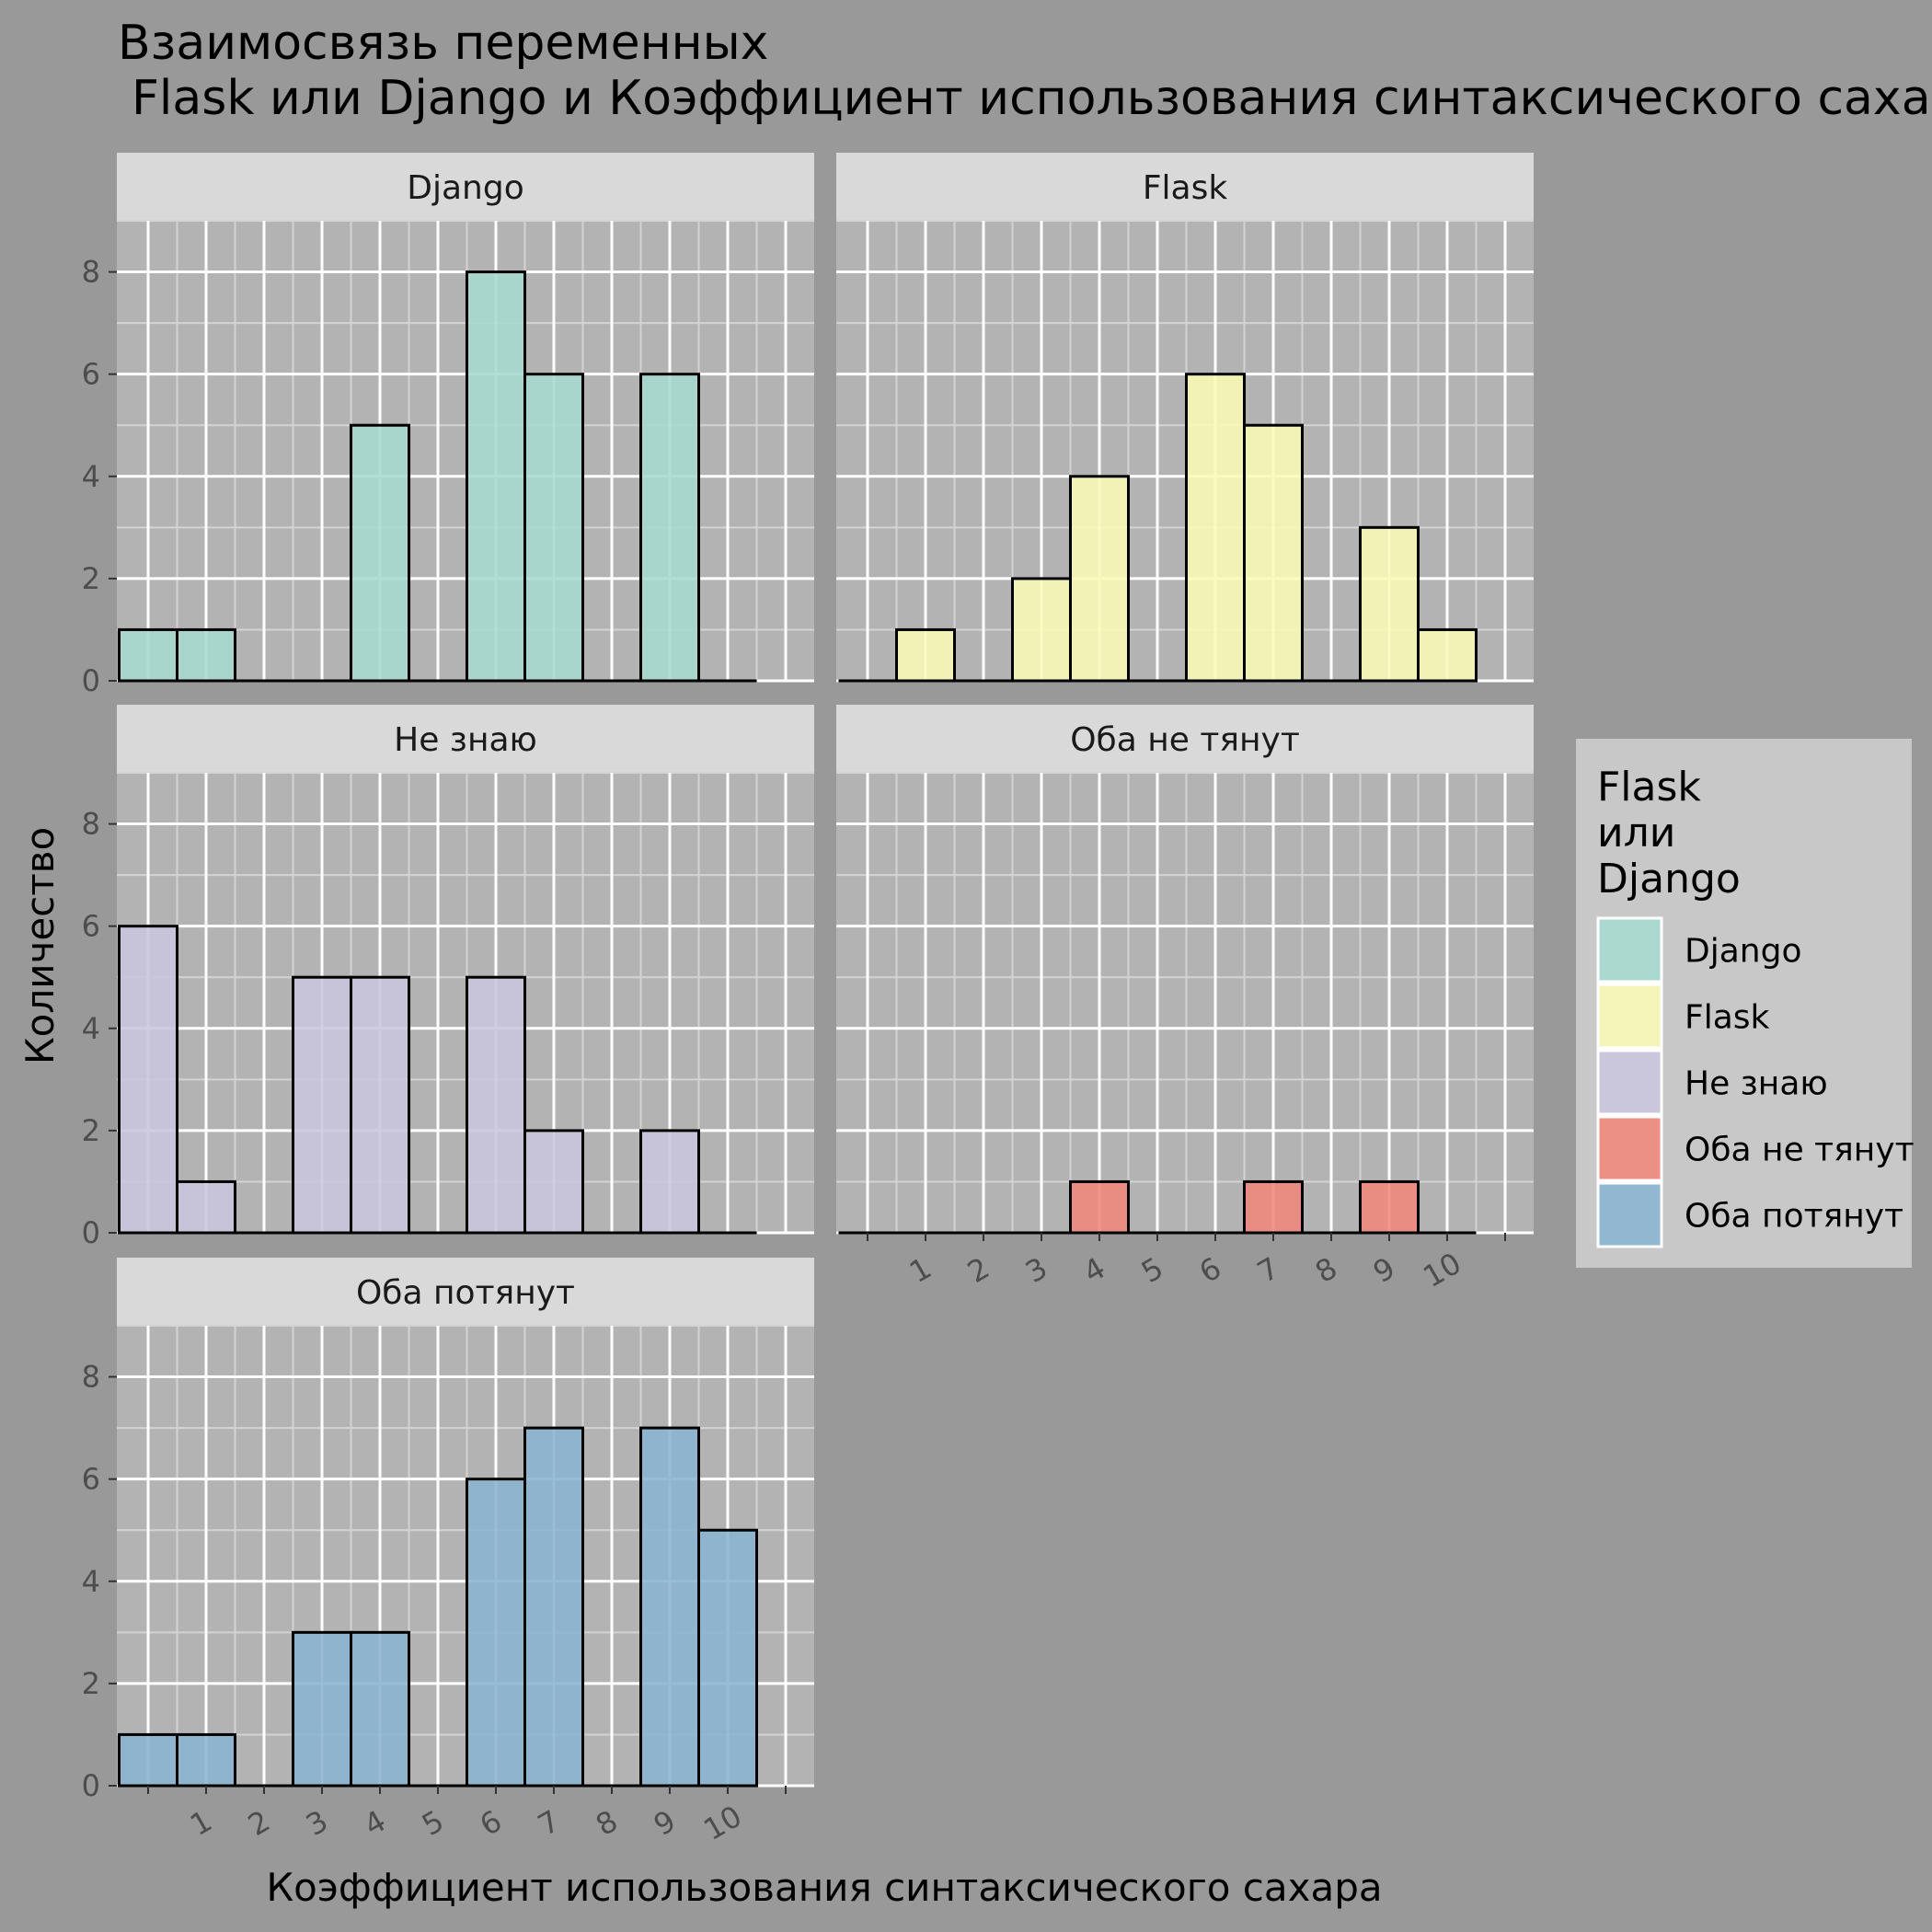  What do you see at coordinates (1649, 787) in the screenshot?
I see `legend-title-line-1: Flask` at bounding box center [1649, 787].